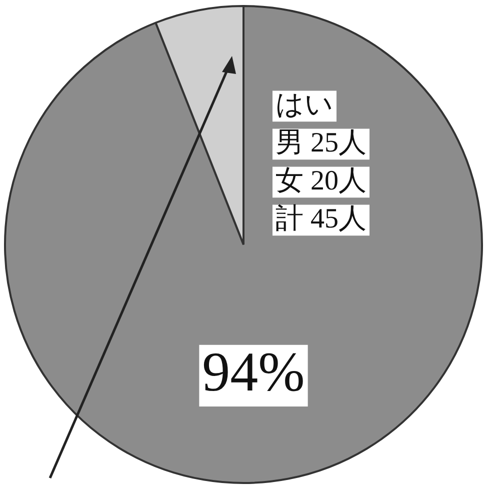 Image resolution: width=487 pixels, height=489 pixels. What do you see at coordinates (321, 181) in the screenshot?
I see `text: 女 20人` at bounding box center [321, 181].